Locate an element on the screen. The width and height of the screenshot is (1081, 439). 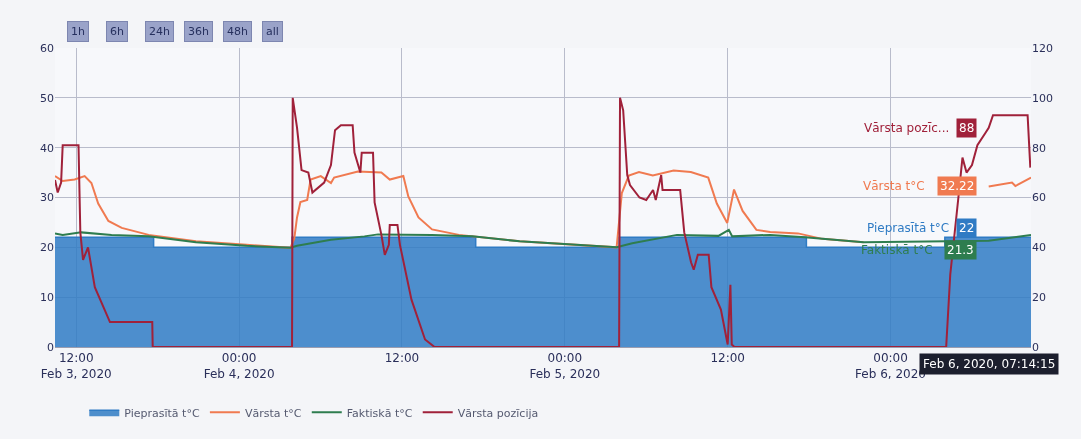
legend-label: Vārsta t°C is located at coordinates (273, 413).